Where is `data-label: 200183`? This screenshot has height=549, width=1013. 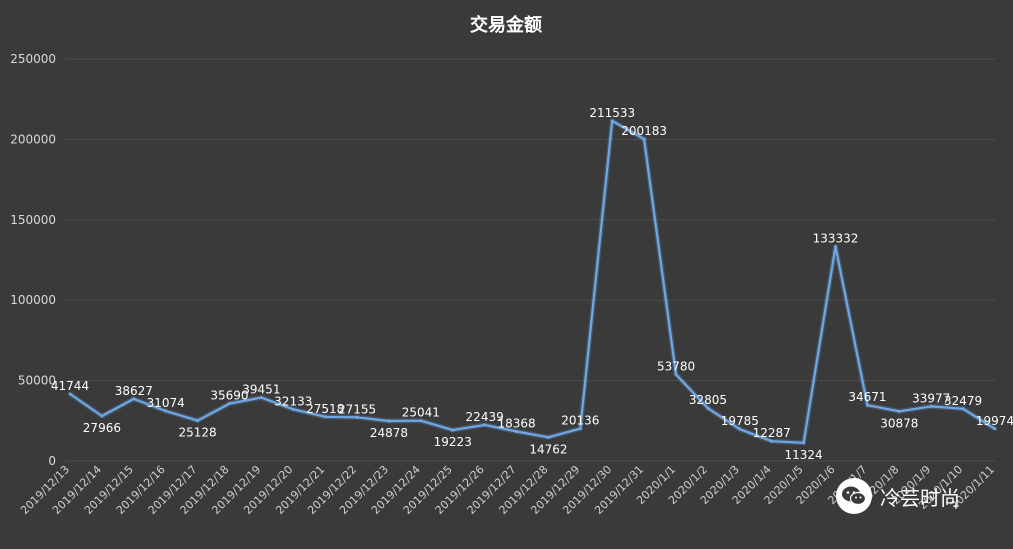 data-label: 200183 is located at coordinates (644, 131).